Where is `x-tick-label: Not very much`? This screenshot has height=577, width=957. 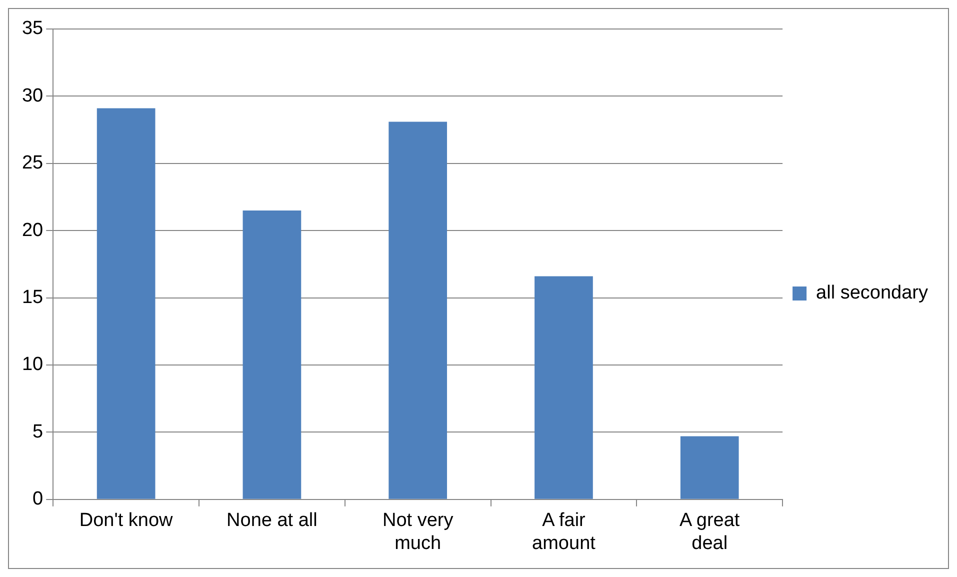
x-tick-label: Not very much is located at coordinates (418, 532).